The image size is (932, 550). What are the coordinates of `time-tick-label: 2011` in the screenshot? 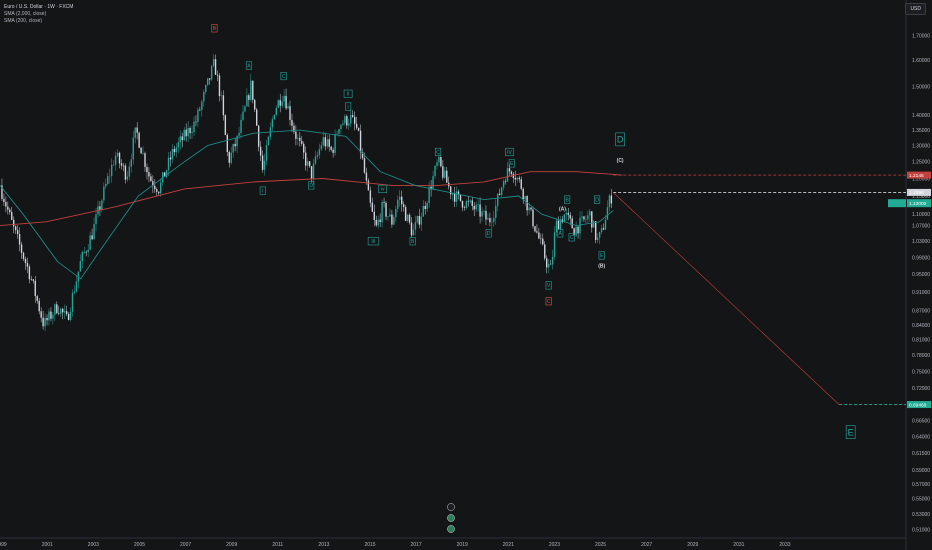 It's located at (277, 545).